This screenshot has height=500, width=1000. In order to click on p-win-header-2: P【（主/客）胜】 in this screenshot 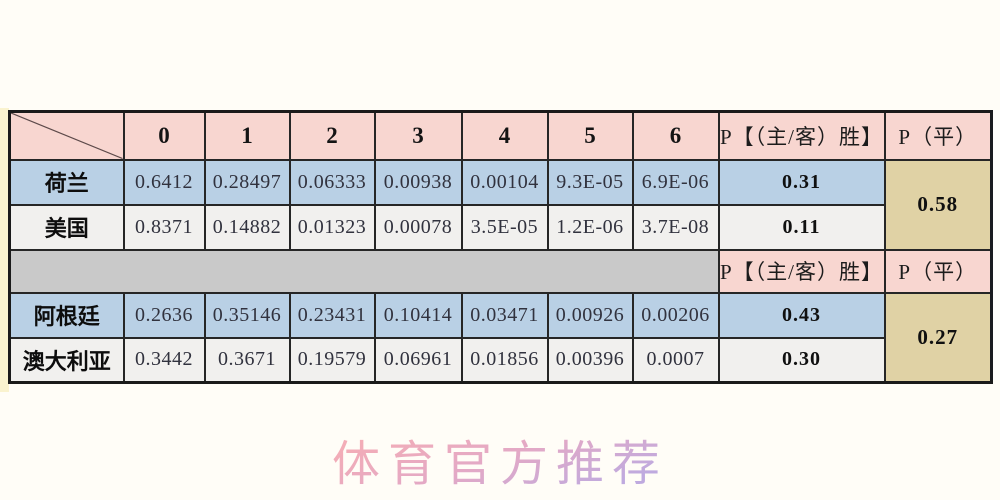, I will do `click(801, 271)`.